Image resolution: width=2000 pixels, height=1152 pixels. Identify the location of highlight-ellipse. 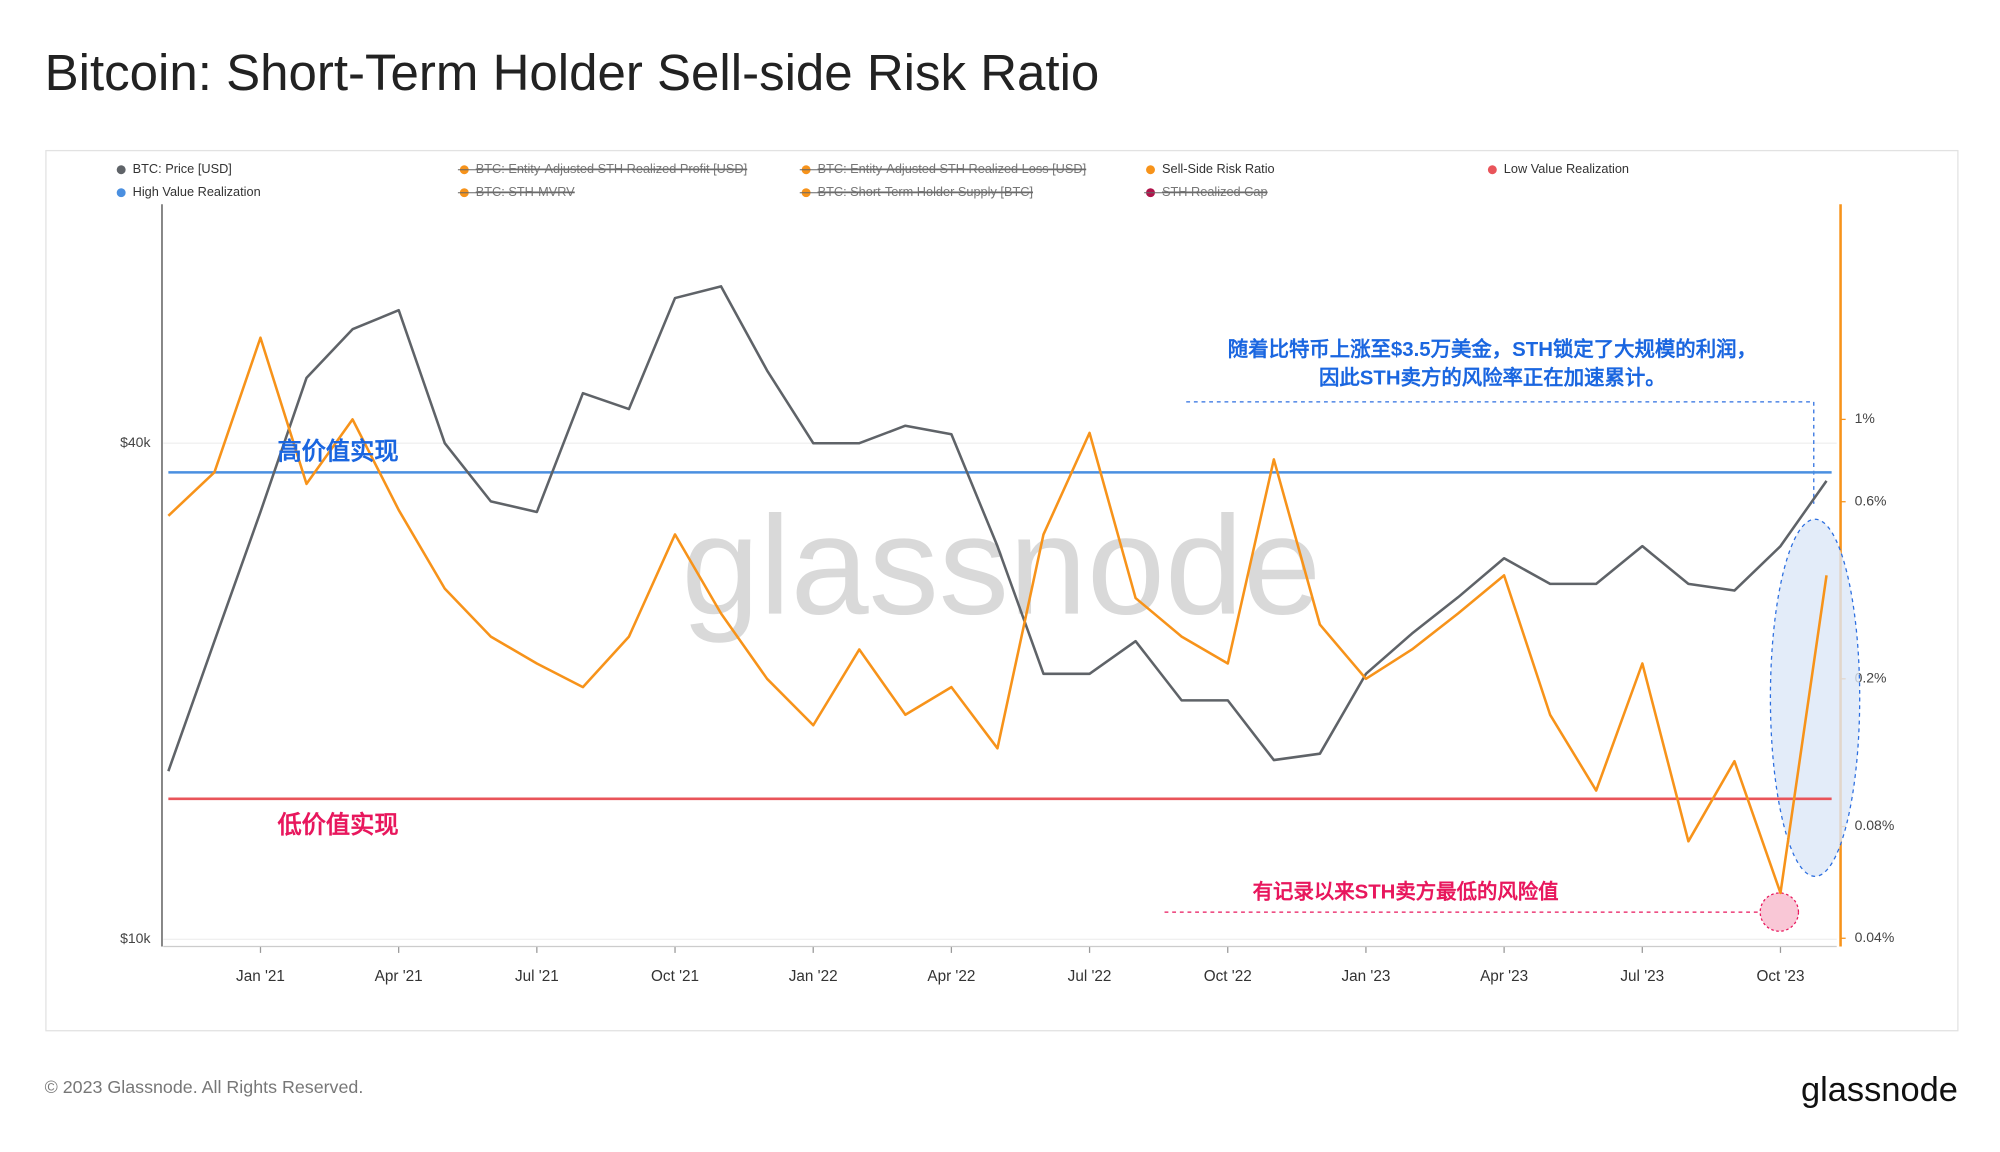
(1815, 698).